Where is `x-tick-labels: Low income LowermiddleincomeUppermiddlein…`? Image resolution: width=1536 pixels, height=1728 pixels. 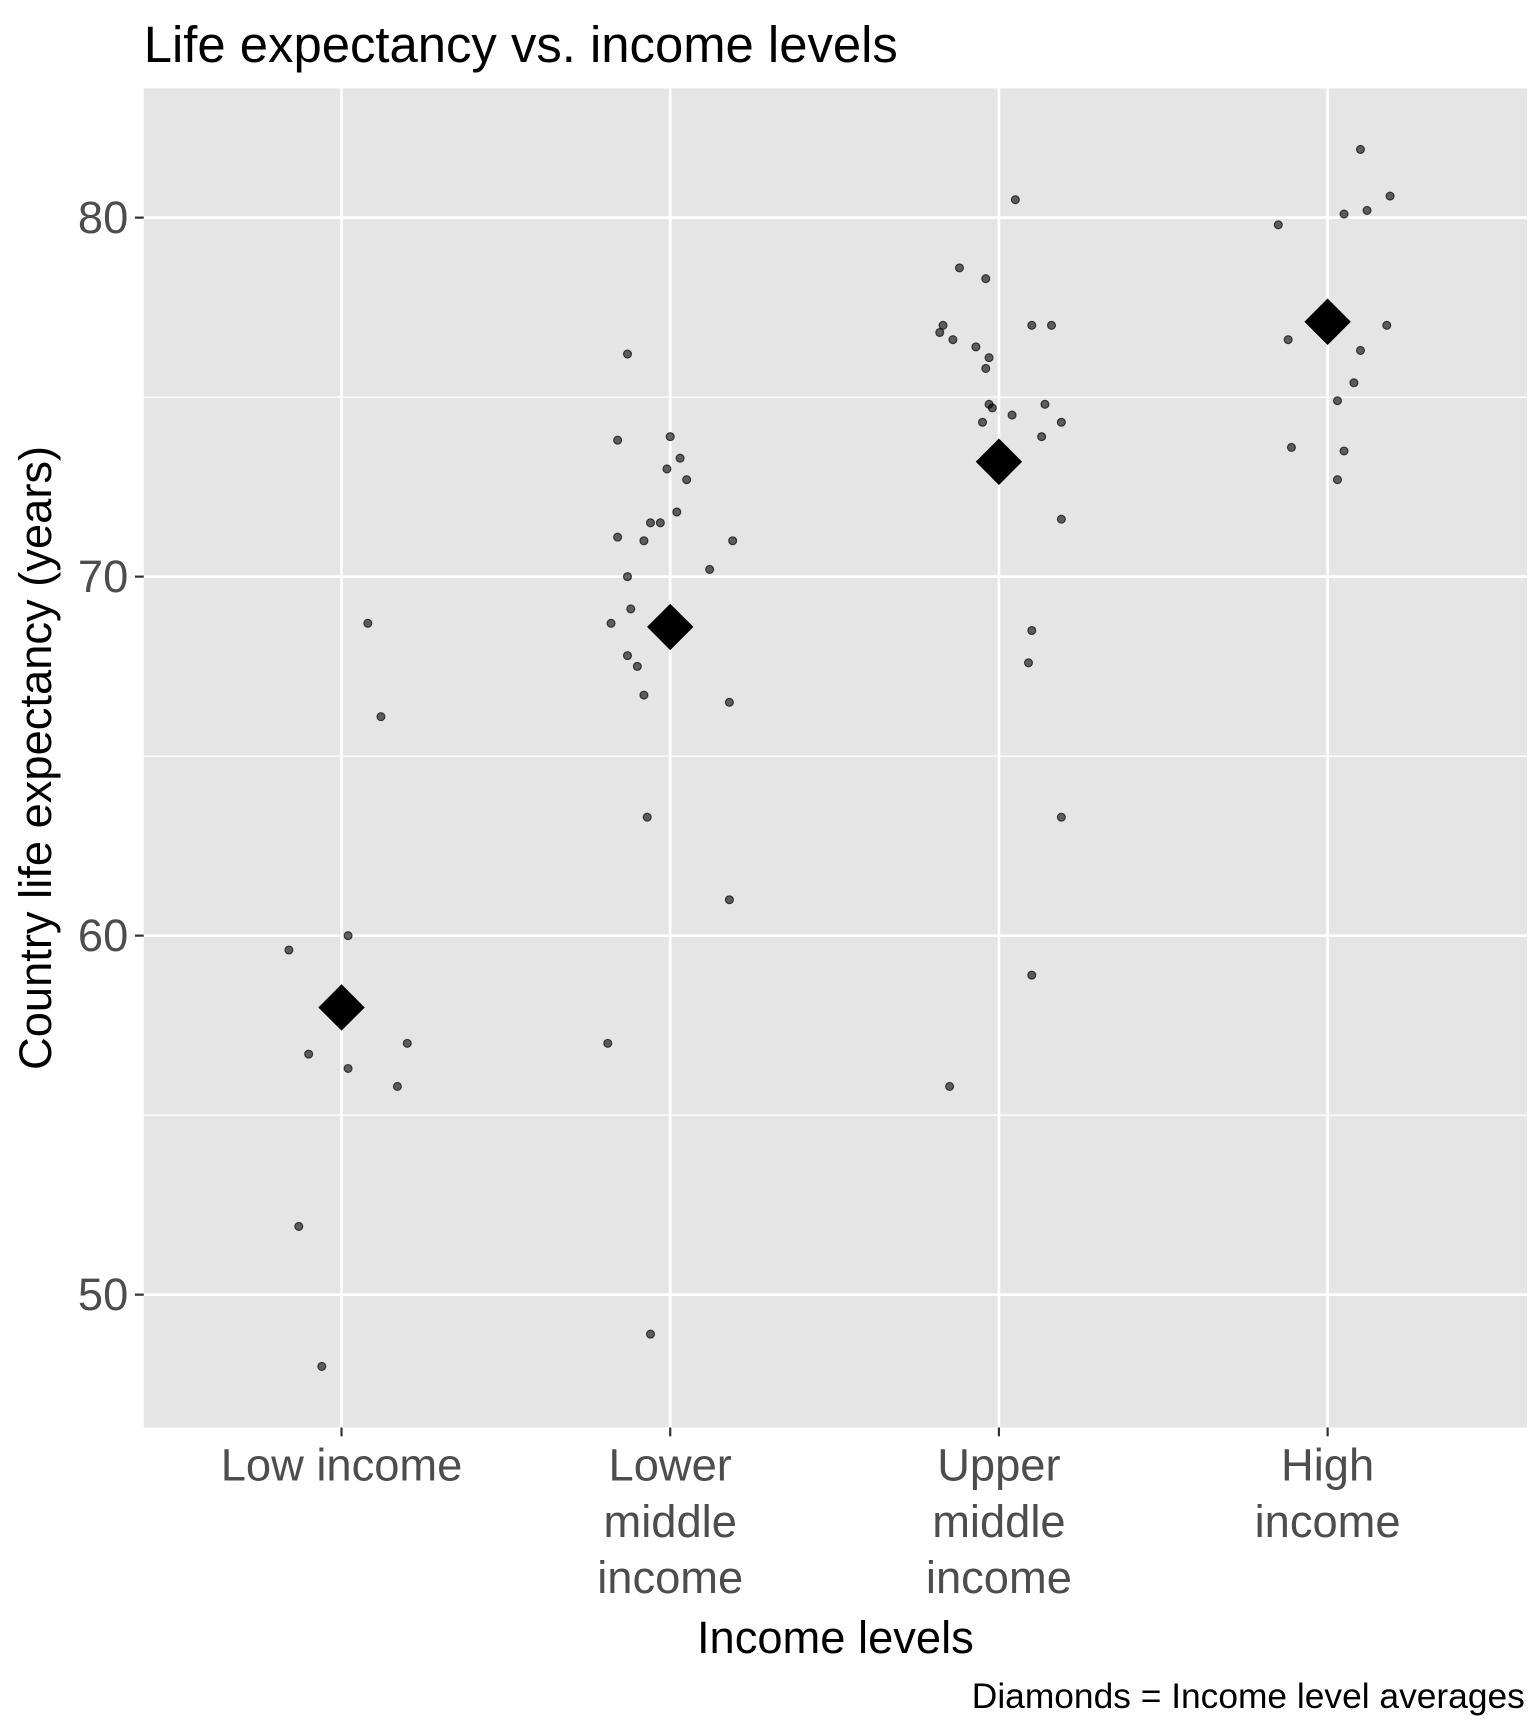 x-tick-labels: Low income LowermiddleincomeUppermiddlein… is located at coordinates (811, 1515).